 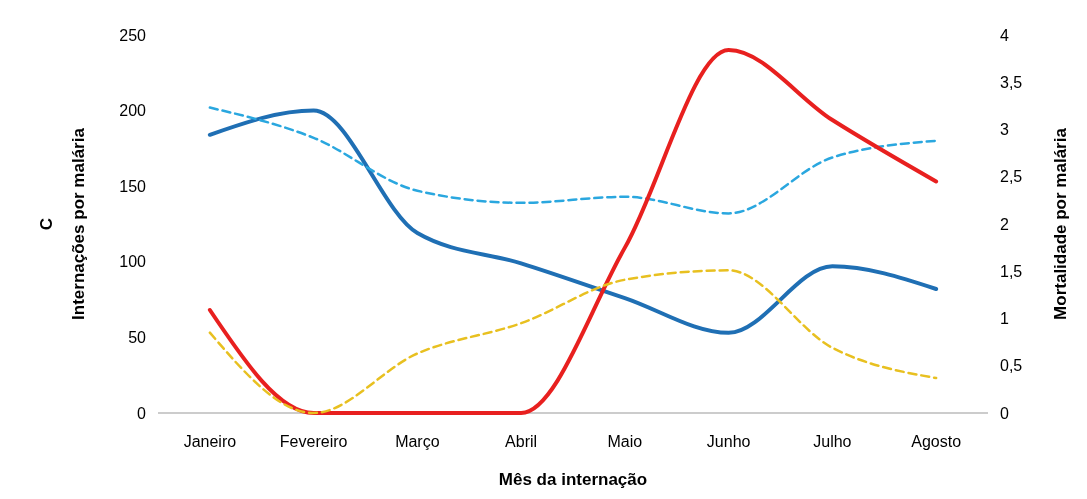 What do you see at coordinates (133, 111) in the screenshot?
I see `y-tick-label: 200` at bounding box center [133, 111].